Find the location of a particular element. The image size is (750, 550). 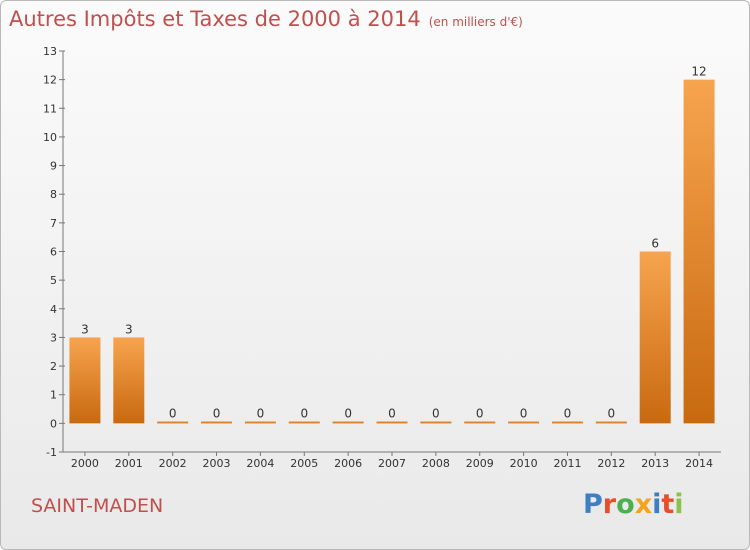

commune-name: SAINT-MADEN is located at coordinates (97, 506).